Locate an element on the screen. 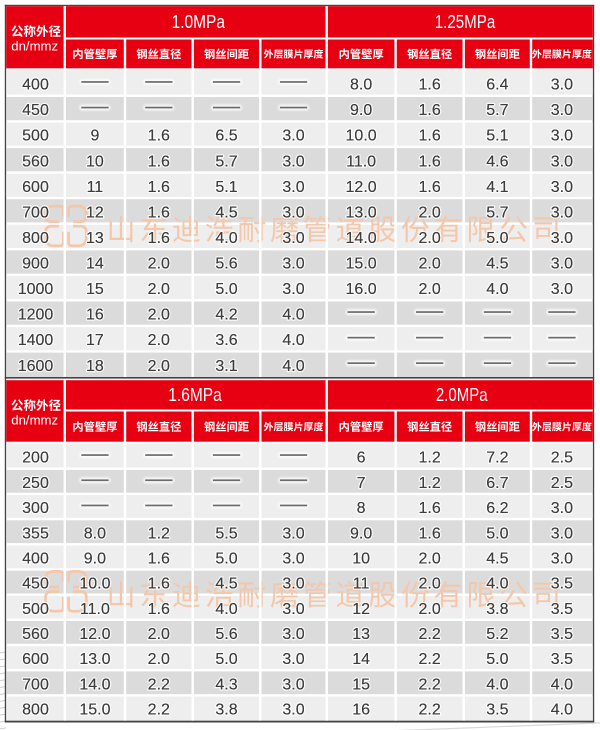 This screenshot has width=600, height=730. svg-text: 9 is located at coordinates (94, 136).